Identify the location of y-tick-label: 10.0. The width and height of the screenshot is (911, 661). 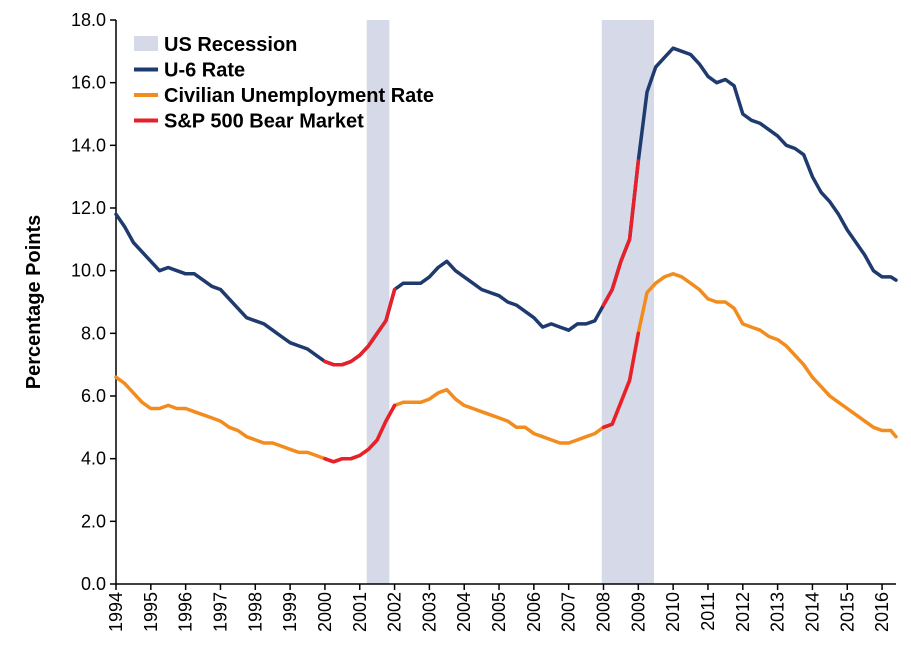
(88, 271).